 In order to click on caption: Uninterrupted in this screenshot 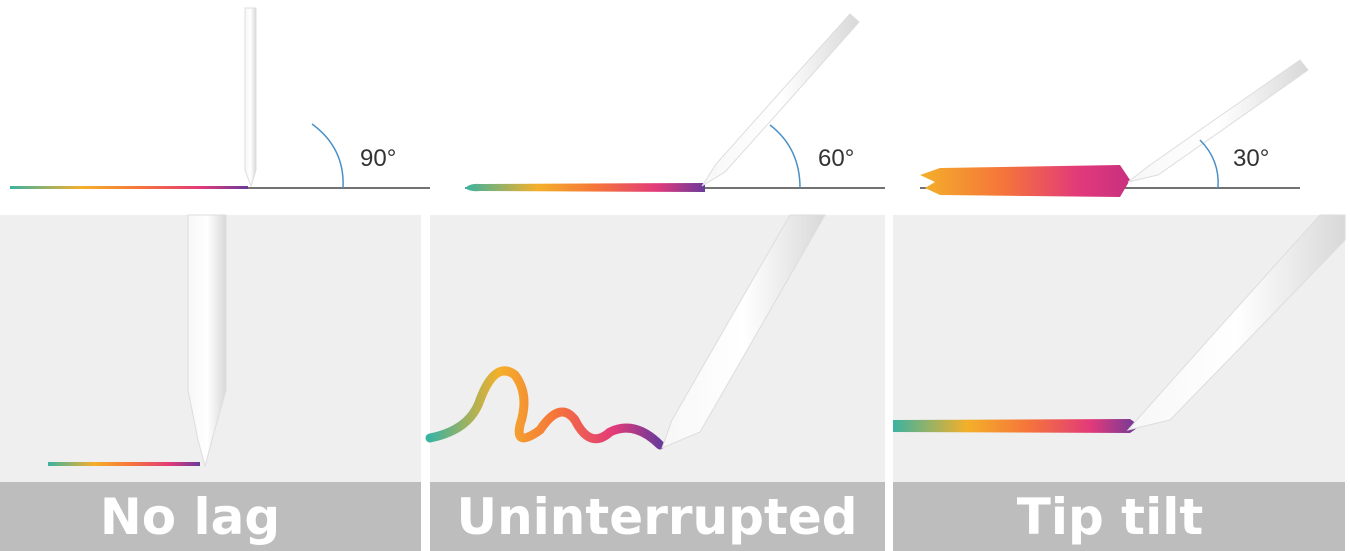, I will do `click(656, 517)`.